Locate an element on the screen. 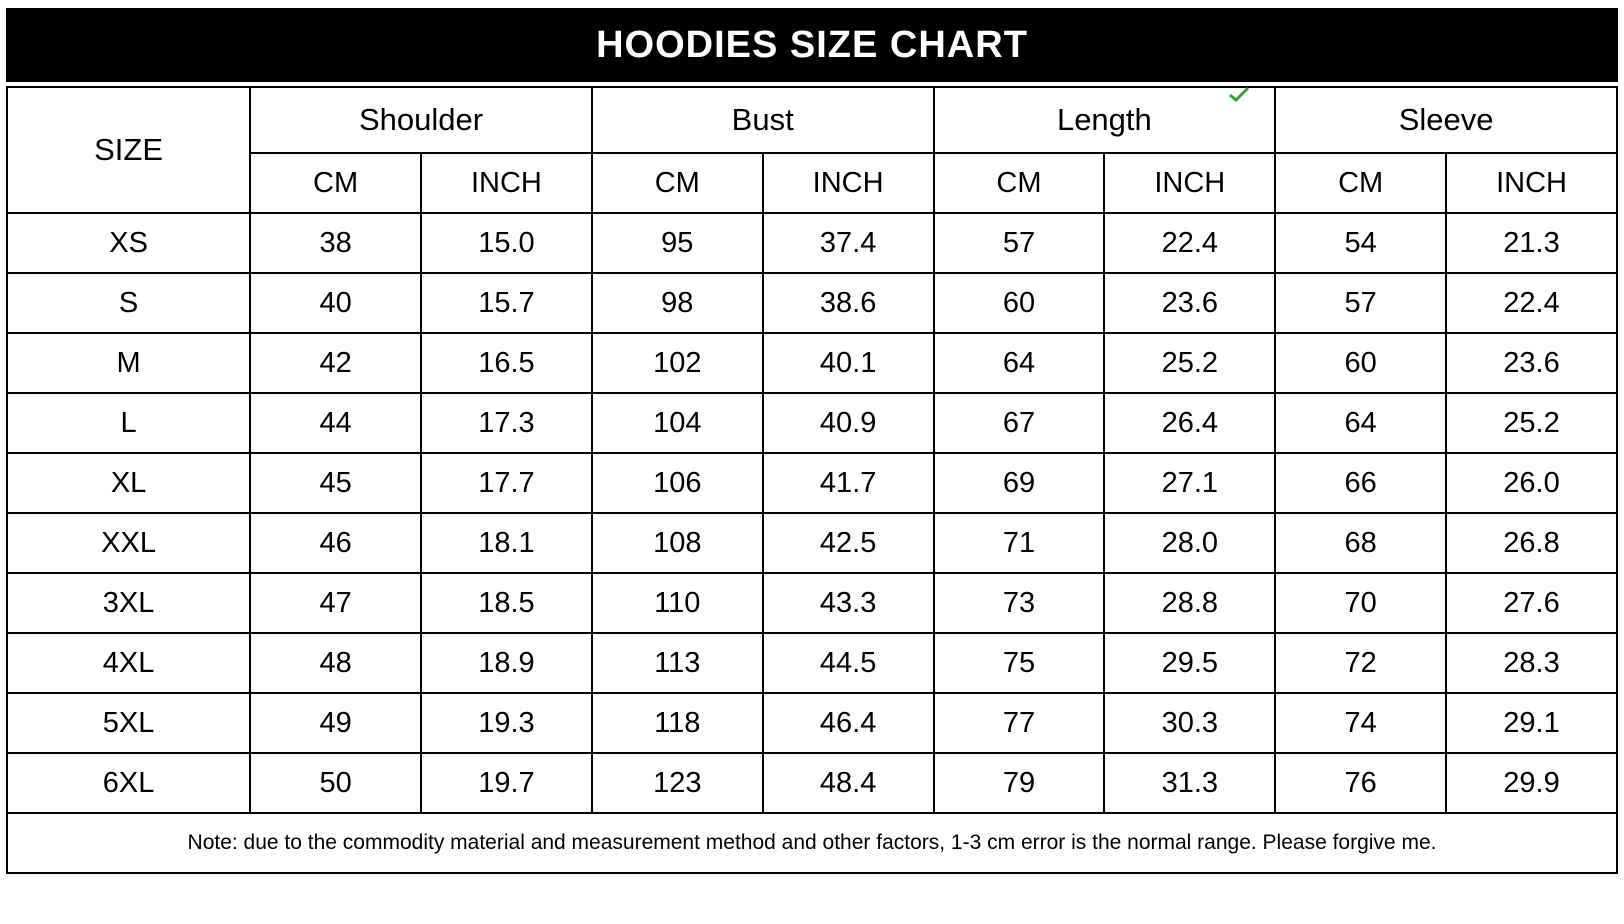  size-label-cell: XL is located at coordinates (128, 483).